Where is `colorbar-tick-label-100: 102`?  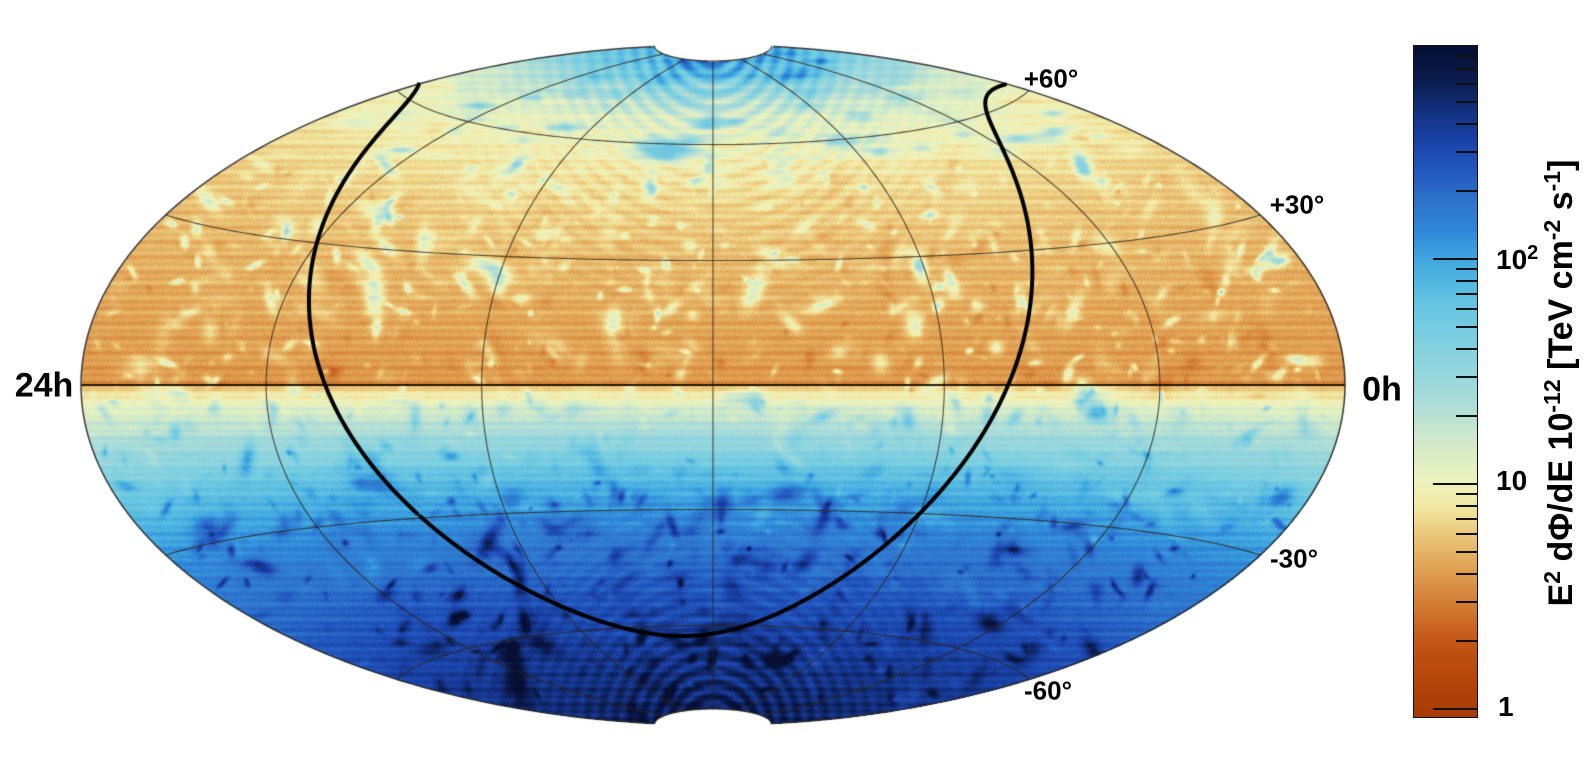
colorbar-tick-label-100: 102 is located at coordinates (1517, 258).